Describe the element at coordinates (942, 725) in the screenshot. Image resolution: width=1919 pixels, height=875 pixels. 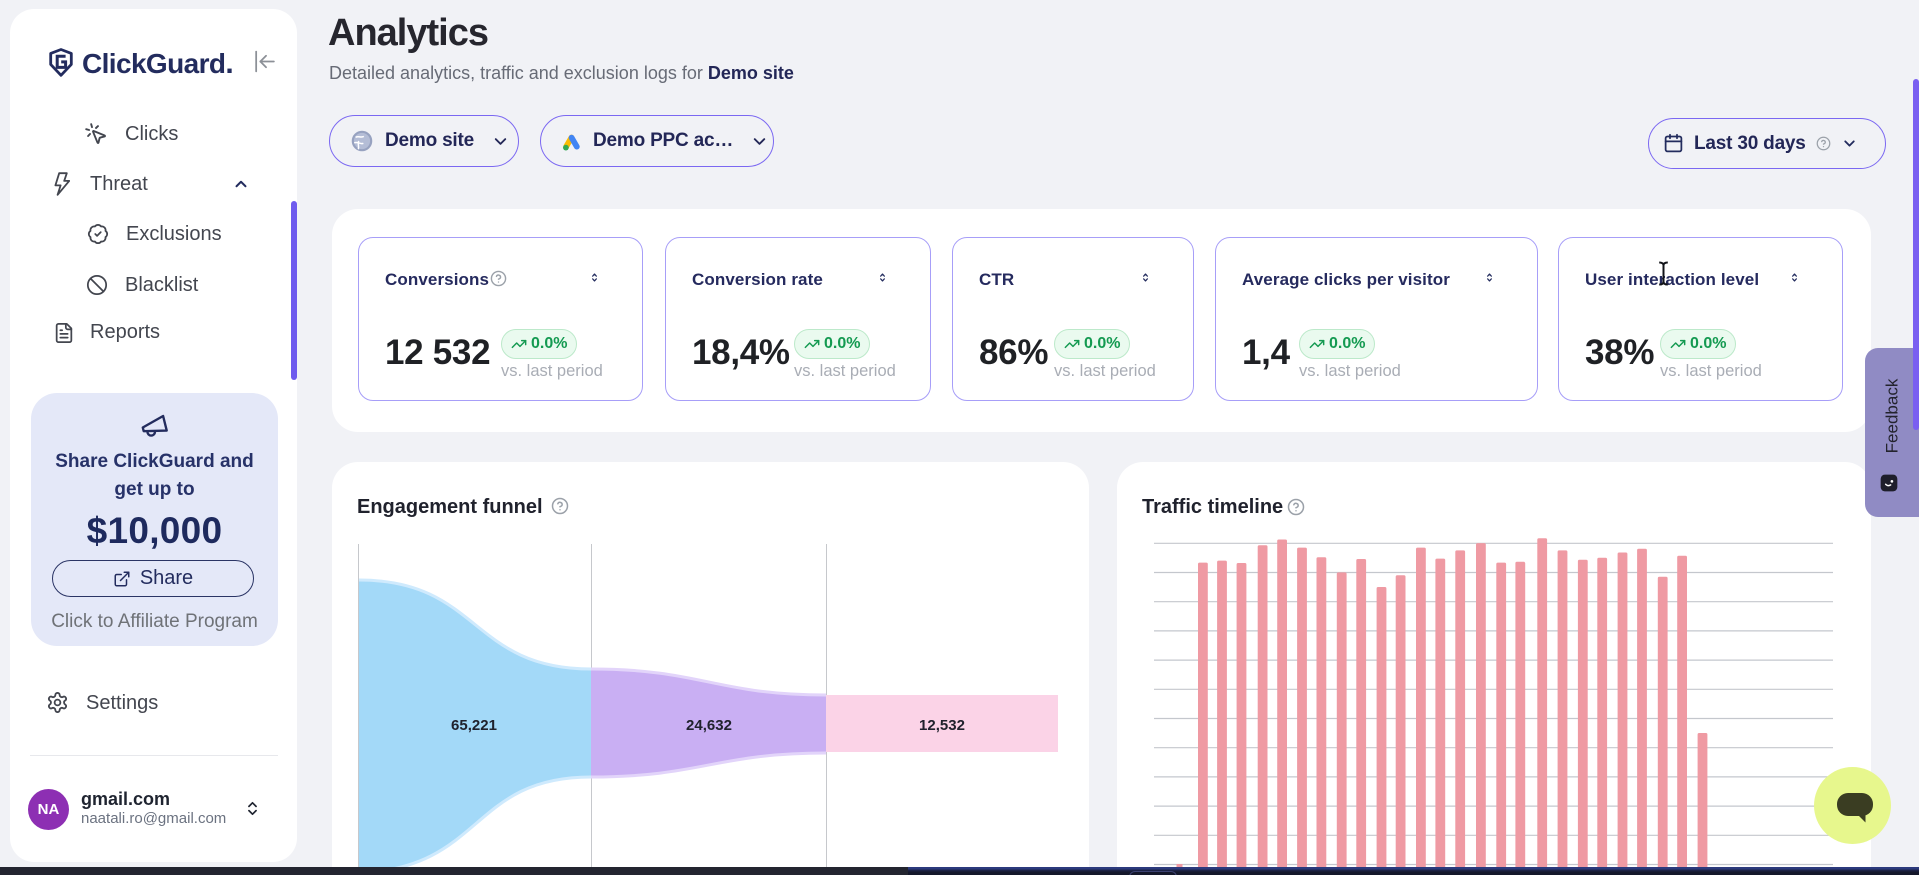
I see `svg-text: 12,532` at that location.